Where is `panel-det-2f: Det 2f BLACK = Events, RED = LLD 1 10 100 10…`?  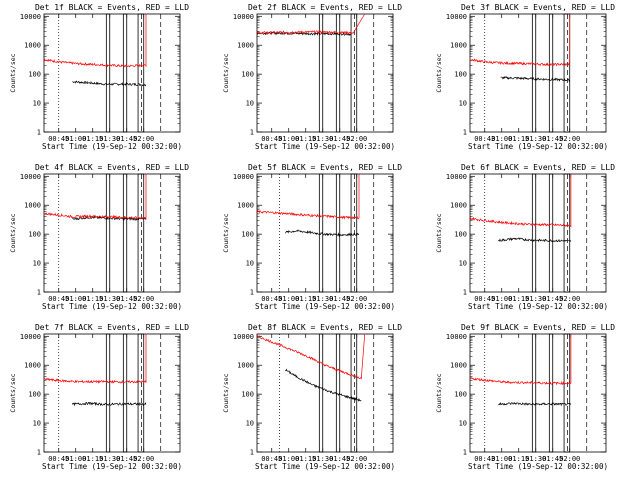 panel-det-2f: Det 2f BLACK = Events, RED = LLD 1 10 100 10… is located at coordinates (312, 77).